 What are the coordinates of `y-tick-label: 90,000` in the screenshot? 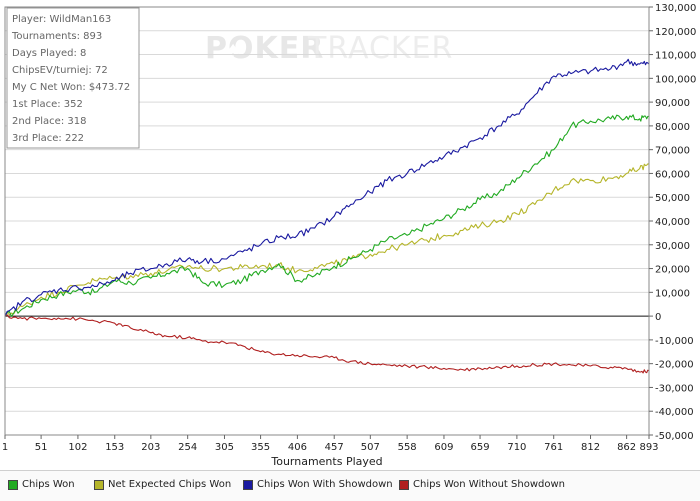 It's located at (672, 103).